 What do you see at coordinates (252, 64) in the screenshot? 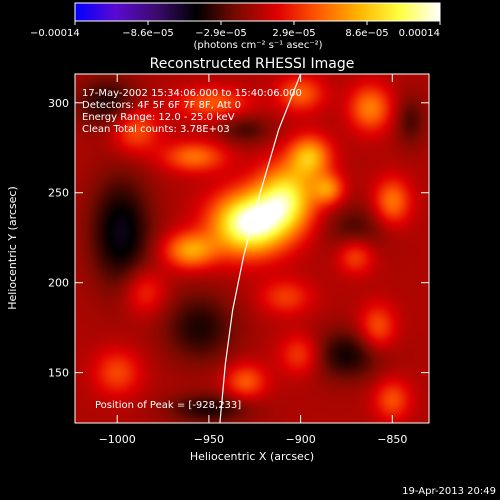
I see `chart-title: Reconstructed RHESSI Image` at bounding box center [252, 64].